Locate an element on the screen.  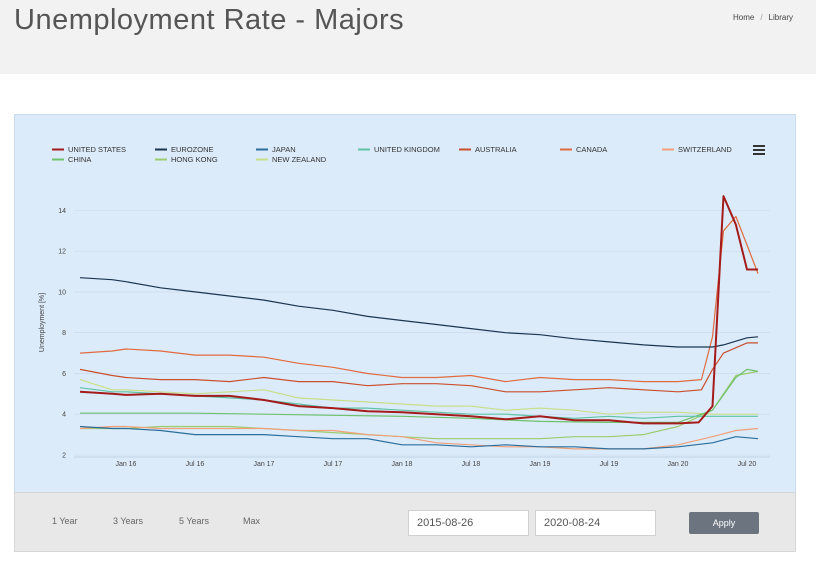
end-date-input: 2020-08-24 is located at coordinates (595, 523).